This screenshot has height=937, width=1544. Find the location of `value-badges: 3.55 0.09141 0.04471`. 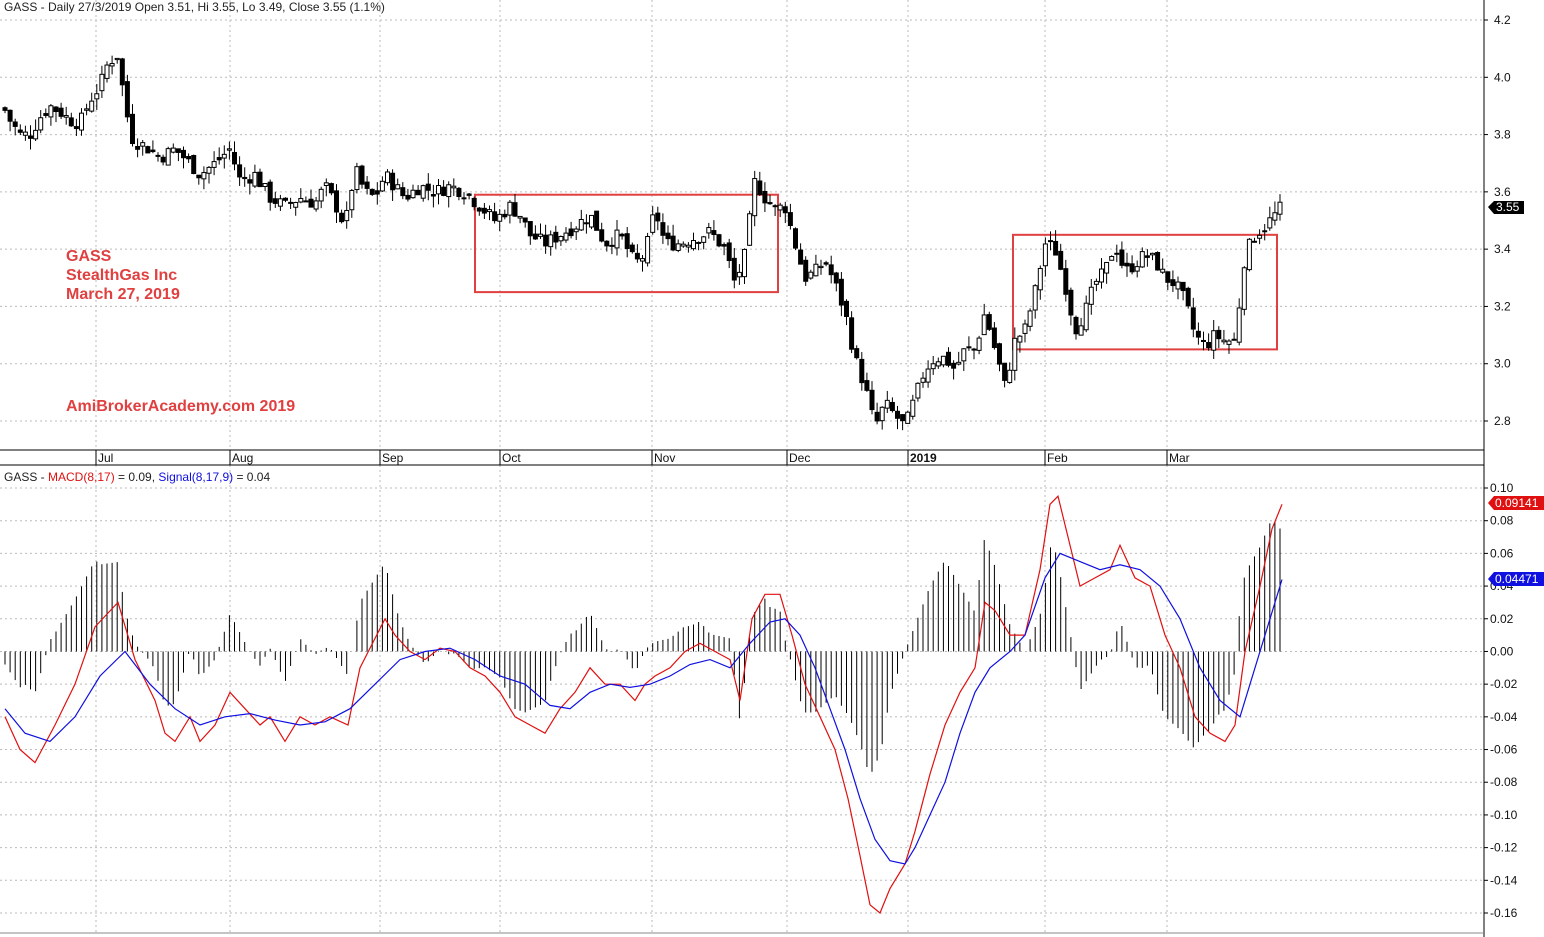

value-badges: 3.55 0.09141 0.04471 is located at coordinates (1516, 393).